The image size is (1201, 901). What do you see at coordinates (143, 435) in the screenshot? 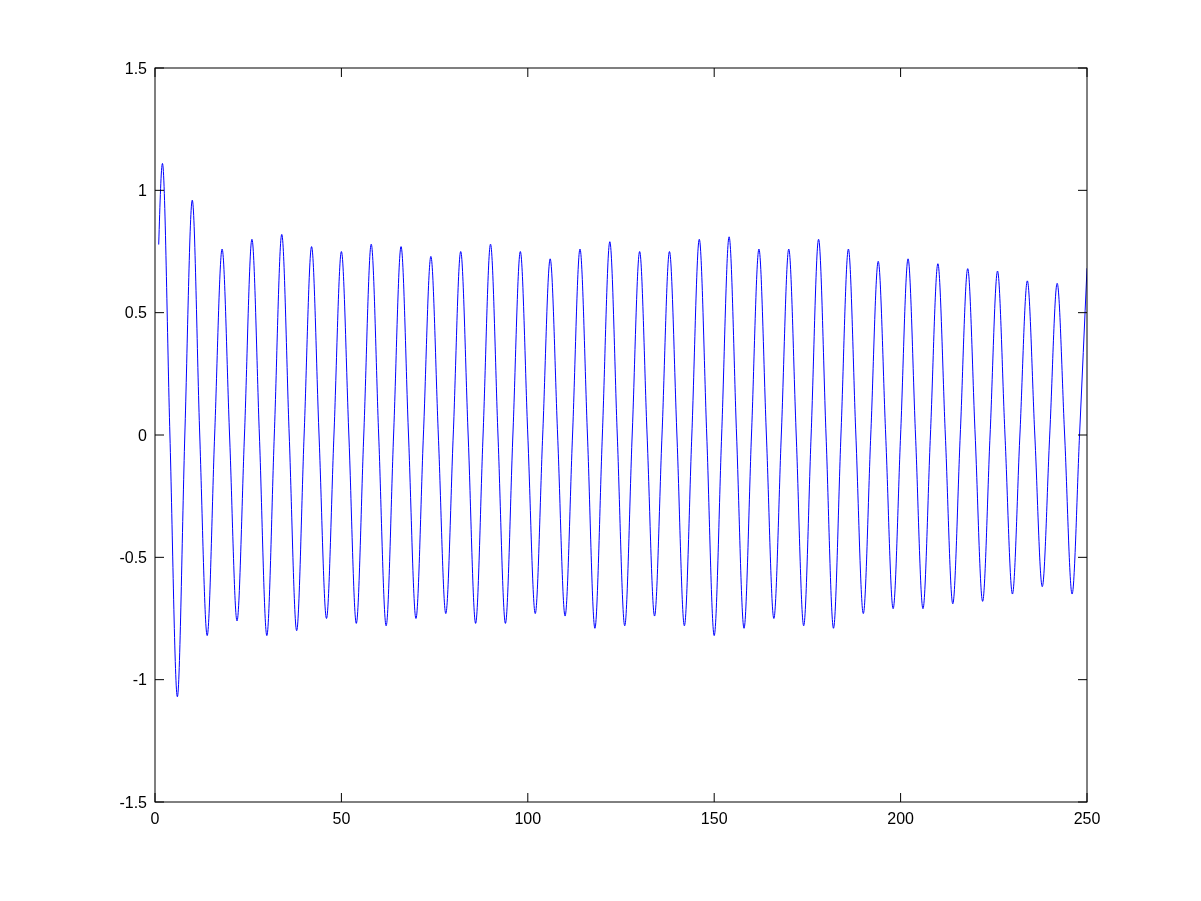
I see `y-tick-label: 0` at bounding box center [143, 435].